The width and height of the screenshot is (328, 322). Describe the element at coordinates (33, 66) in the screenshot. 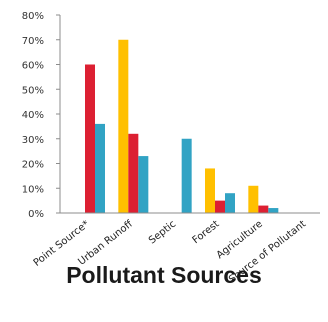

I see `y-tick-label: 60%` at that location.